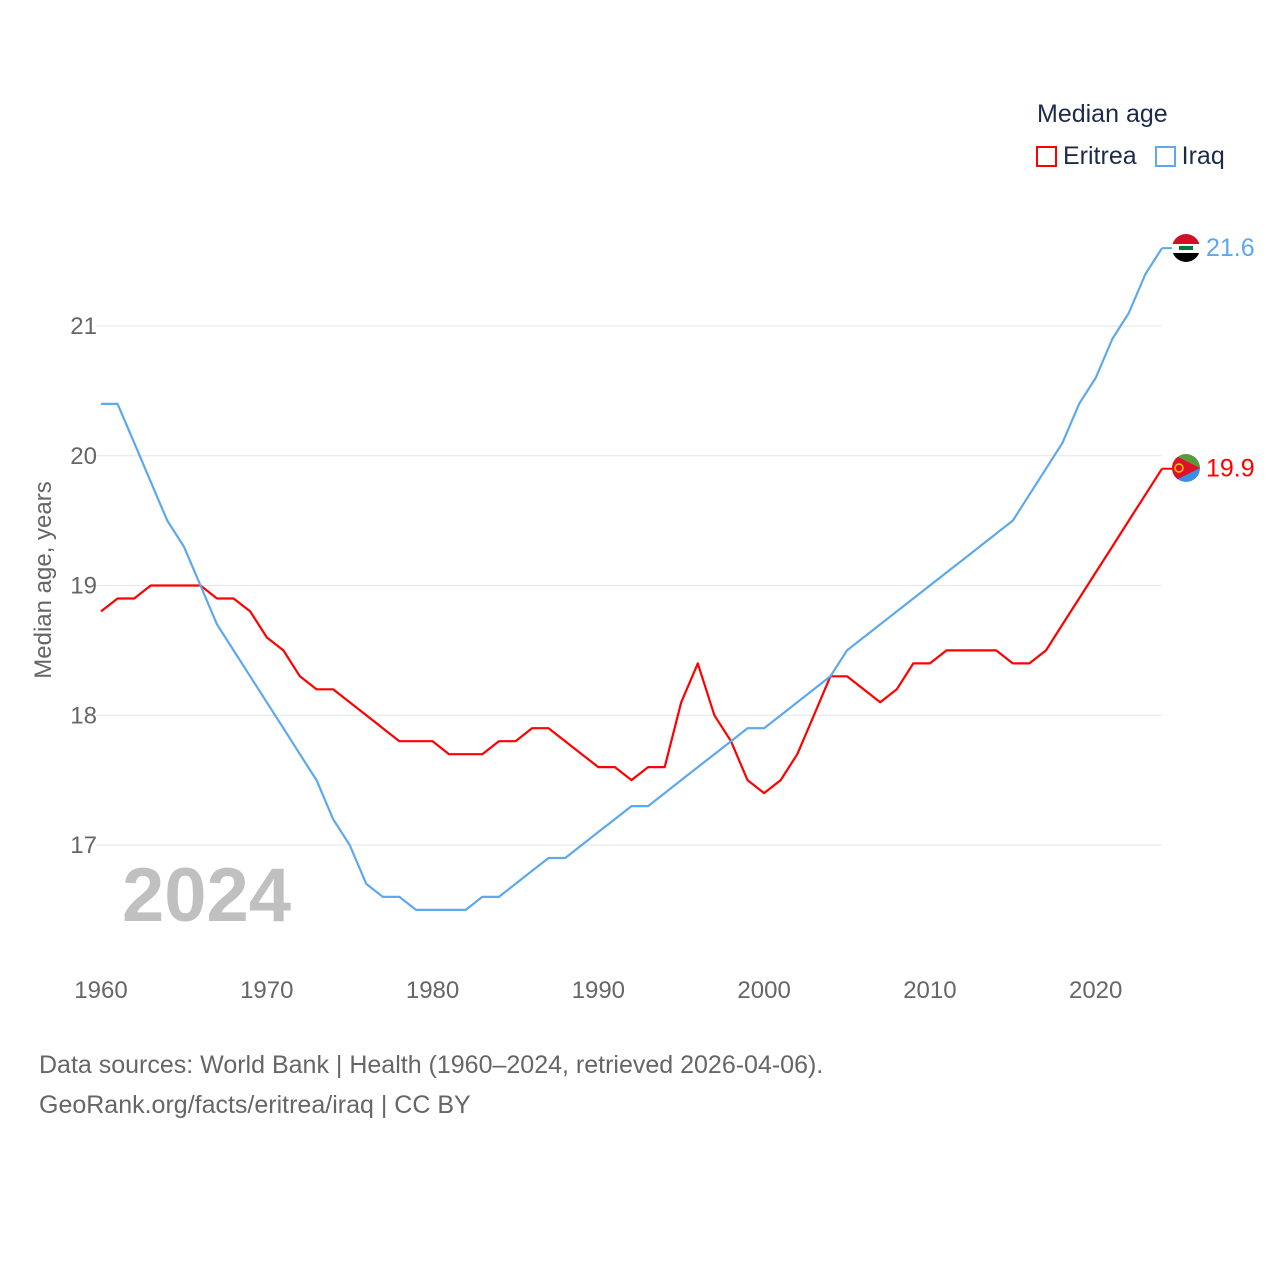 The height and width of the screenshot is (1280, 1280). What do you see at coordinates (432, 990) in the screenshot?
I see `x-tick-label: 1980` at bounding box center [432, 990].